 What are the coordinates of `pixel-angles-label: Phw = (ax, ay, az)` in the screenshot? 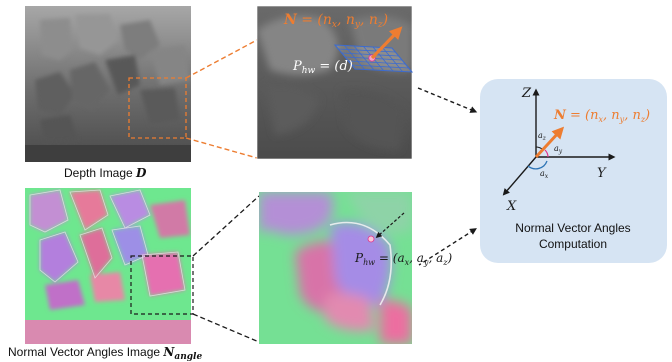 It's located at (403, 259).